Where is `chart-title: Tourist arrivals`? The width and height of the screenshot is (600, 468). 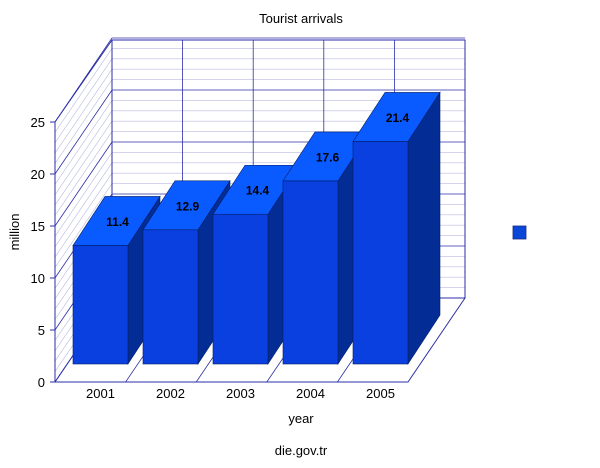
chart-title: Tourist arrivals is located at coordinates (301, 18).